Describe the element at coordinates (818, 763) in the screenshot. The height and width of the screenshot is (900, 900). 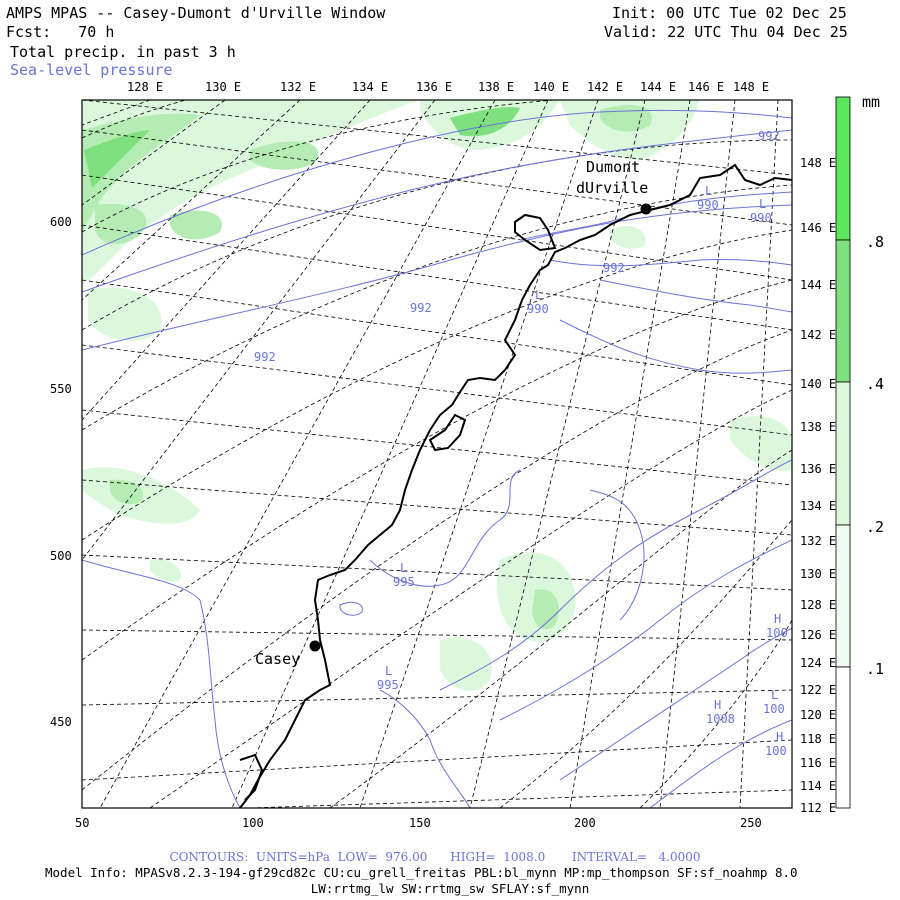
I see `lon-label-right: 116 E` at that location.